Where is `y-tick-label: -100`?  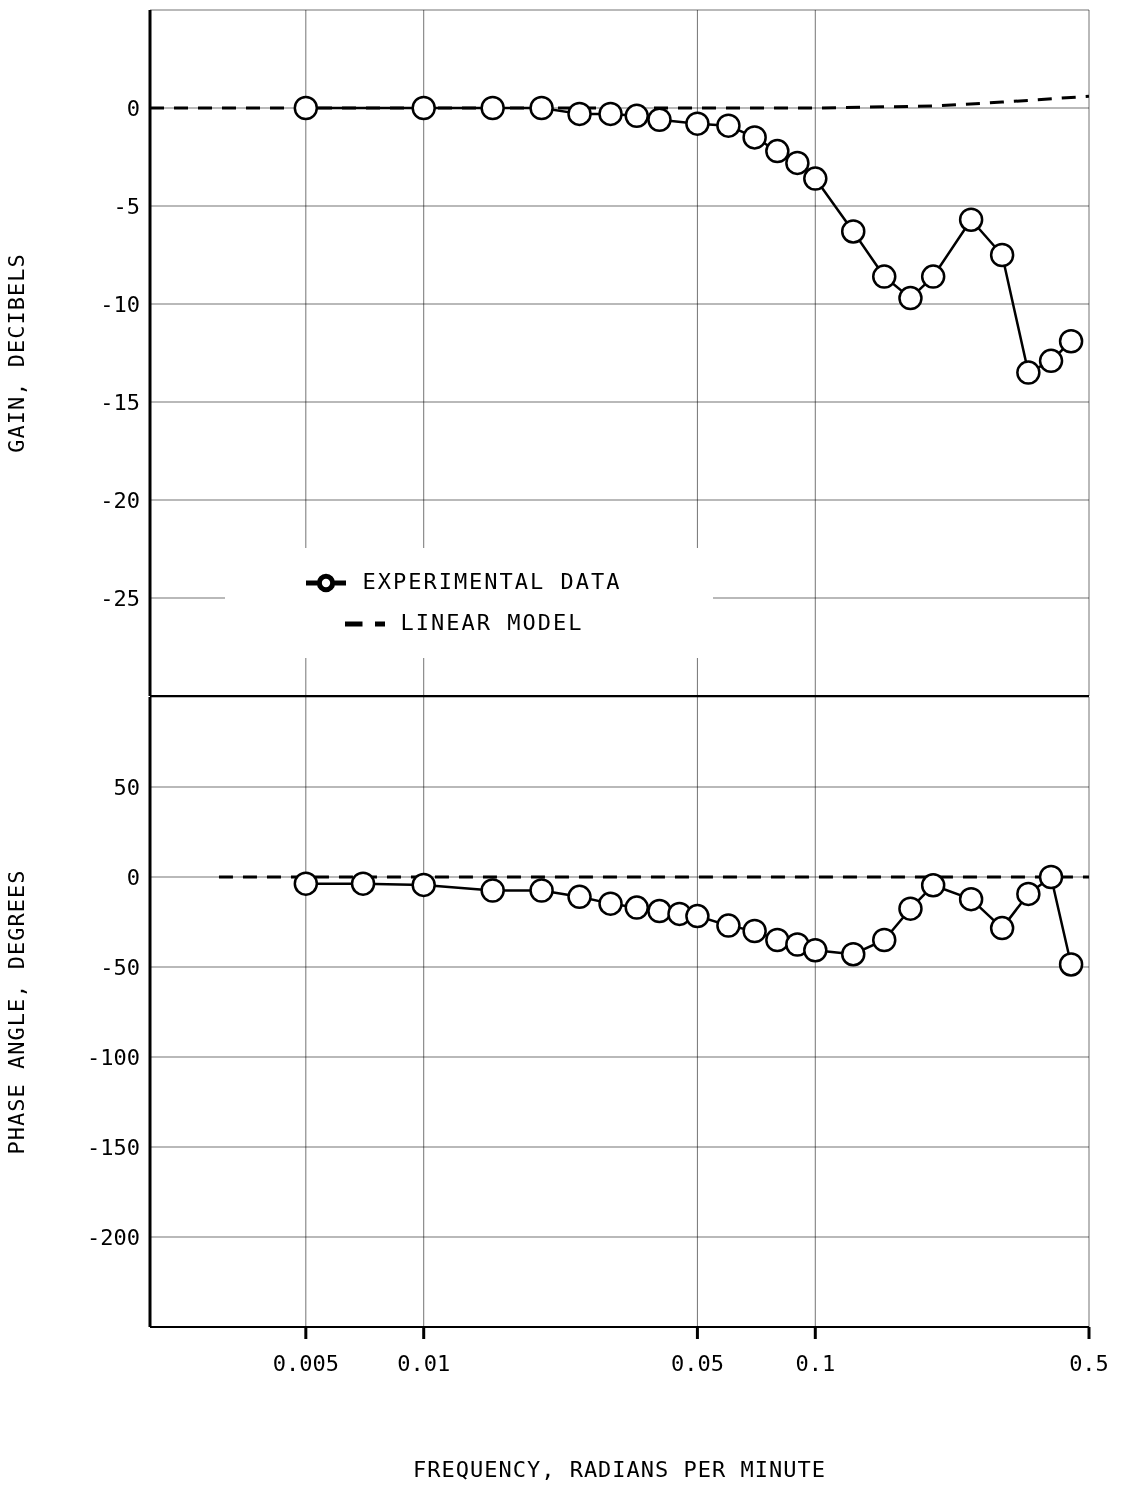
y-tick-label: -100 is located at coordinates (113, 1057).